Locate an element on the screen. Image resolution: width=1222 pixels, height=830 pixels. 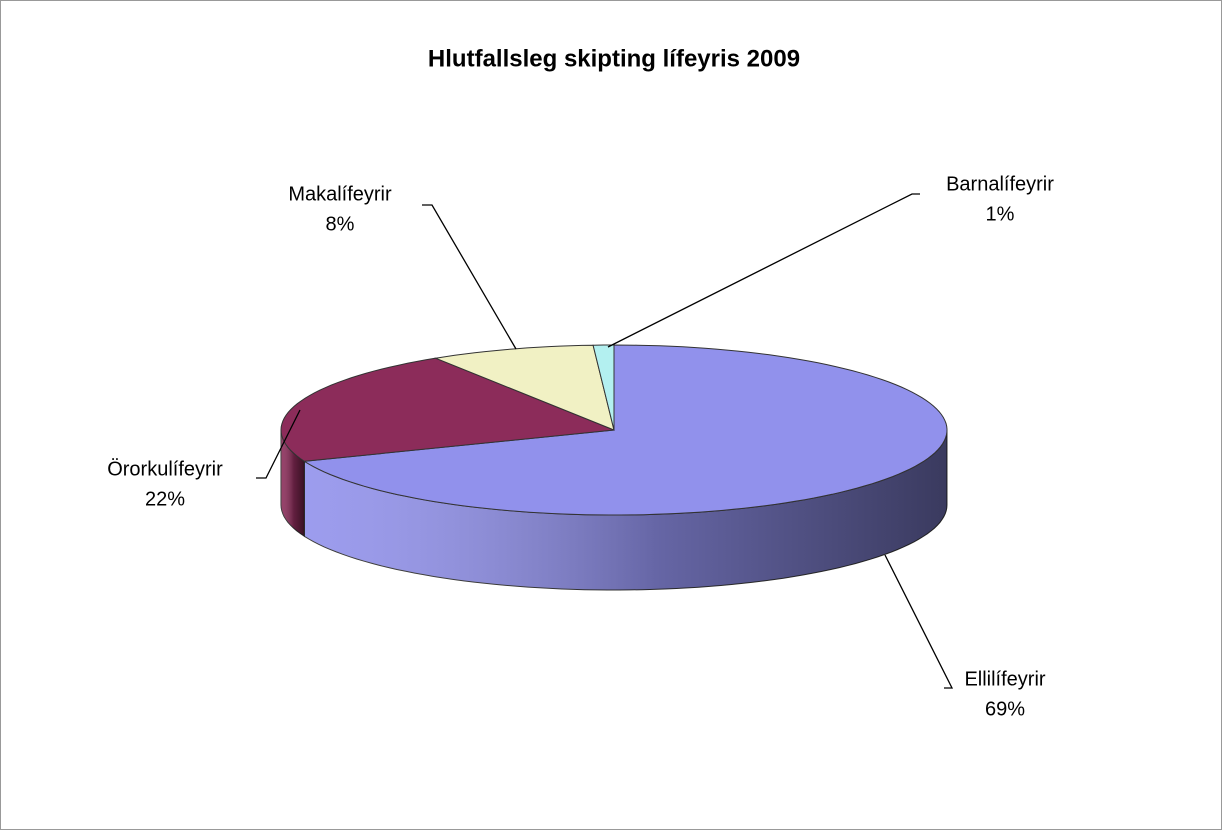
chart-title: Hlutfallsleg skipting lífeyris 2009 is located at coordinates (614, 58).